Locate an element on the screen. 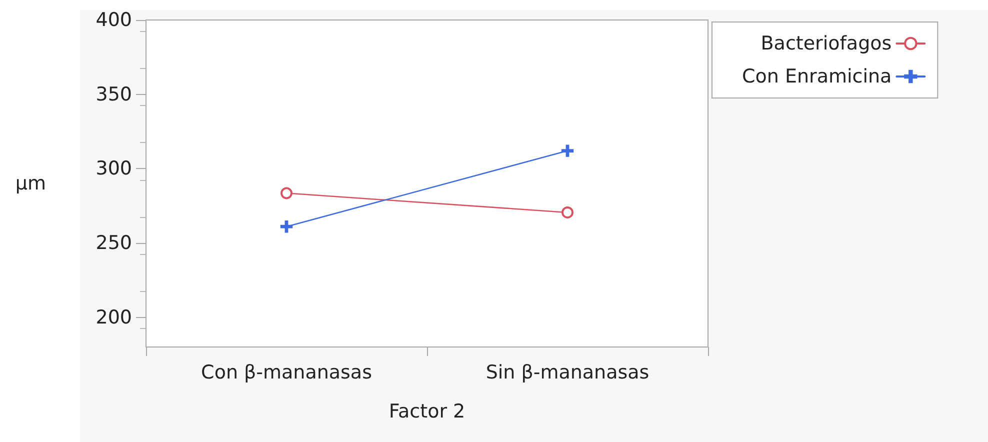  y-tick-label: 400 is located at coordinates (114, 20).